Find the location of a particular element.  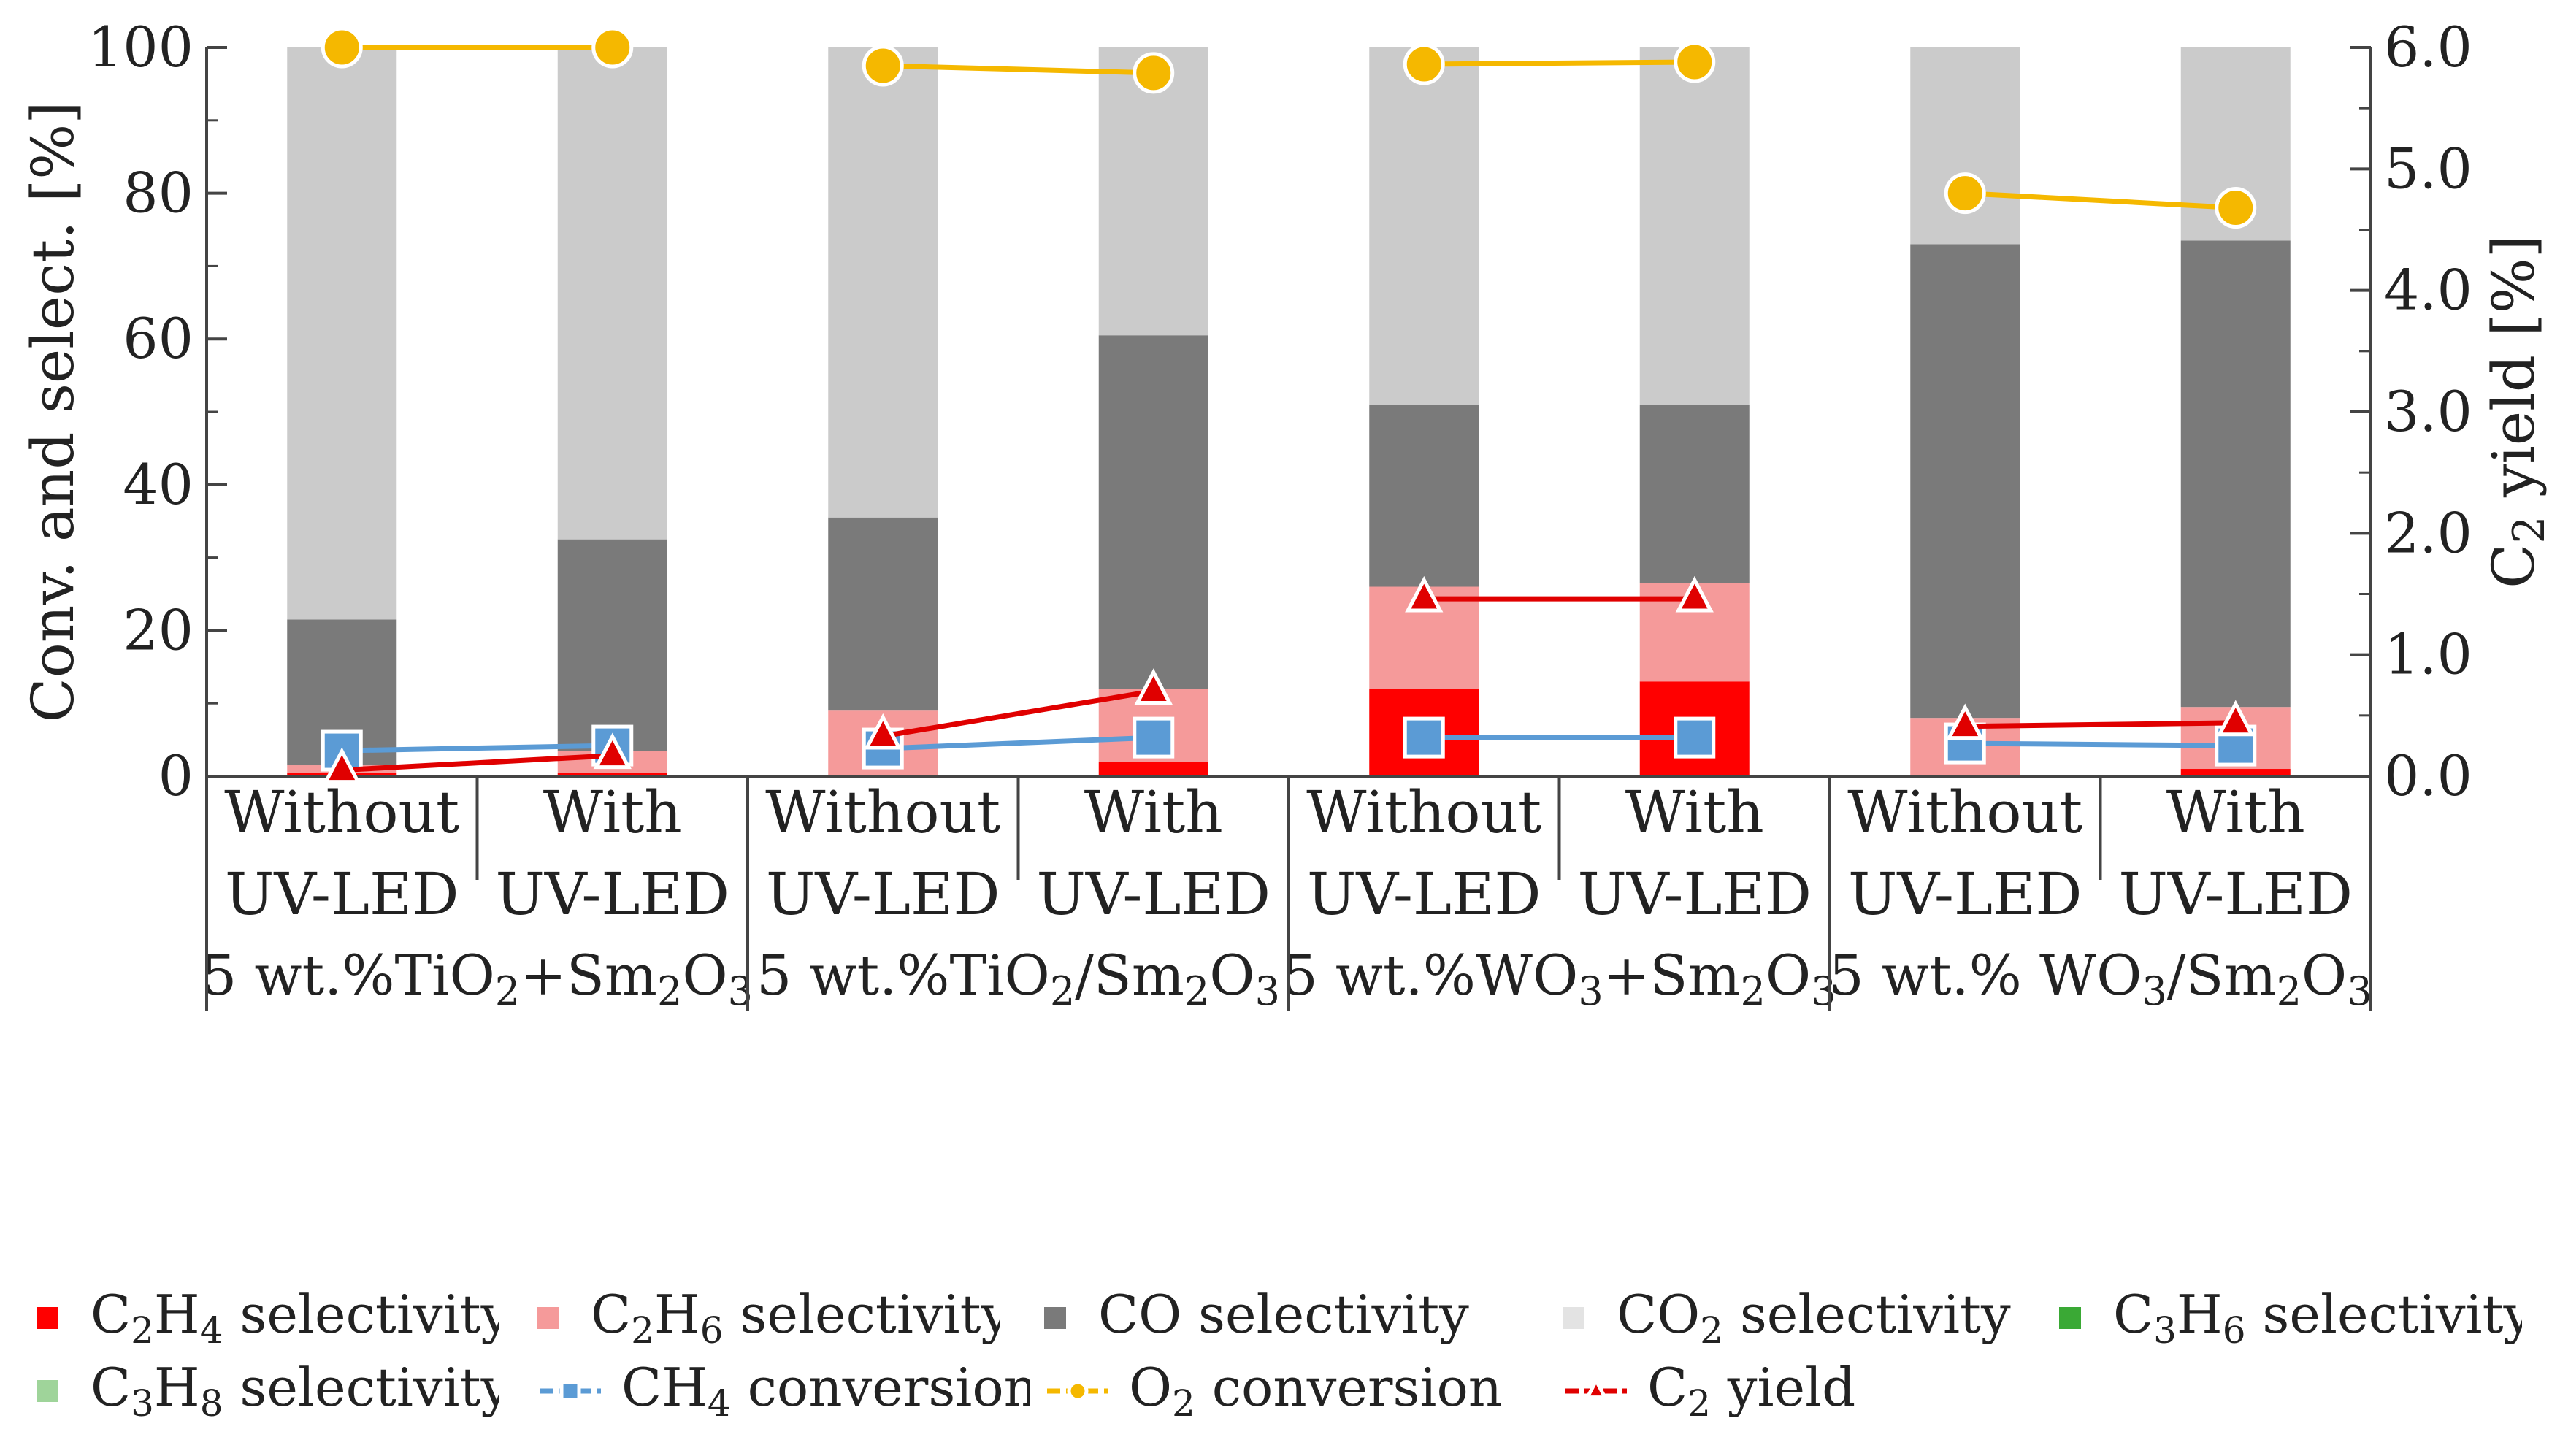

svg-text: C3​H6​ selectivity is located at coordinates (2317, 1318).